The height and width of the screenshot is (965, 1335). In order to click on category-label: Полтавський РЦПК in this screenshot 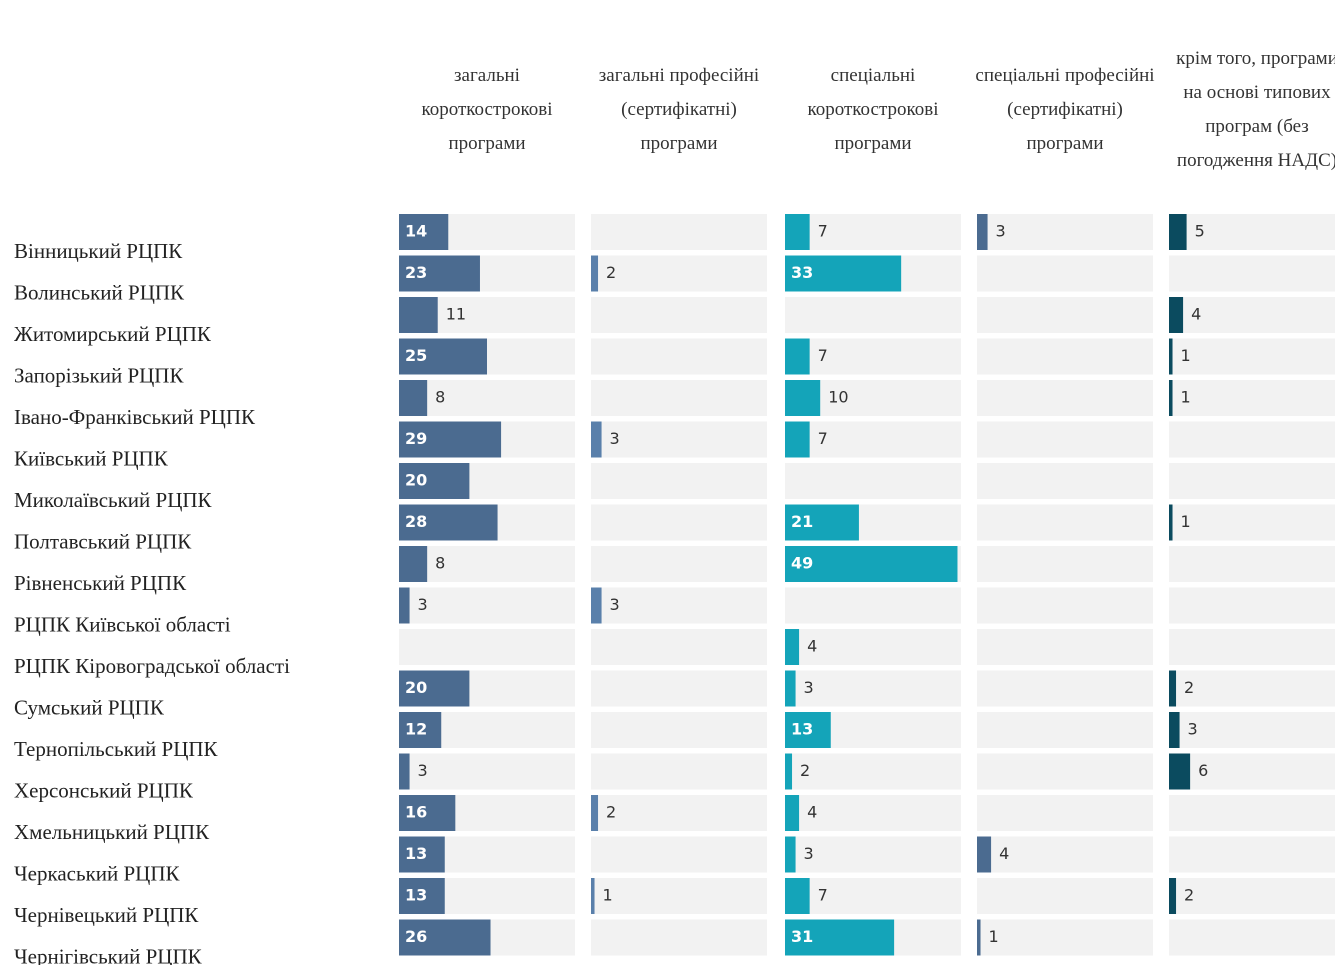, I will do `click(103, 541)`.